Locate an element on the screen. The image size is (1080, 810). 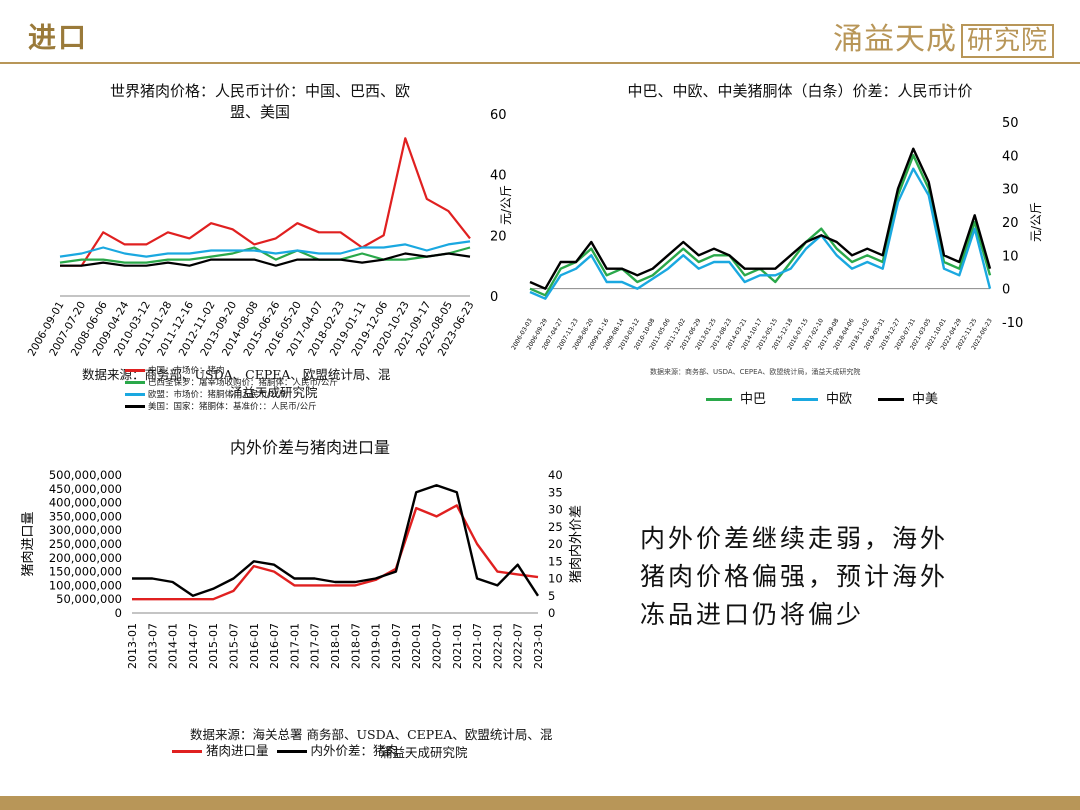
chart3-xtick-label: 2021-01 is located at coordinates (457, 646).